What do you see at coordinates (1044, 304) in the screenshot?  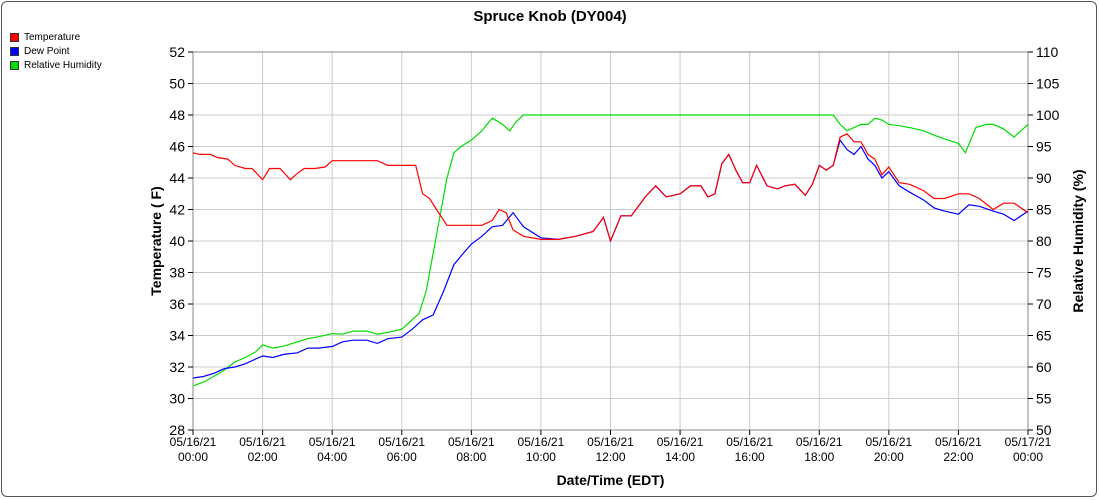 I see `y-right-tick-label: 70` at bounding box center [1044, 304].